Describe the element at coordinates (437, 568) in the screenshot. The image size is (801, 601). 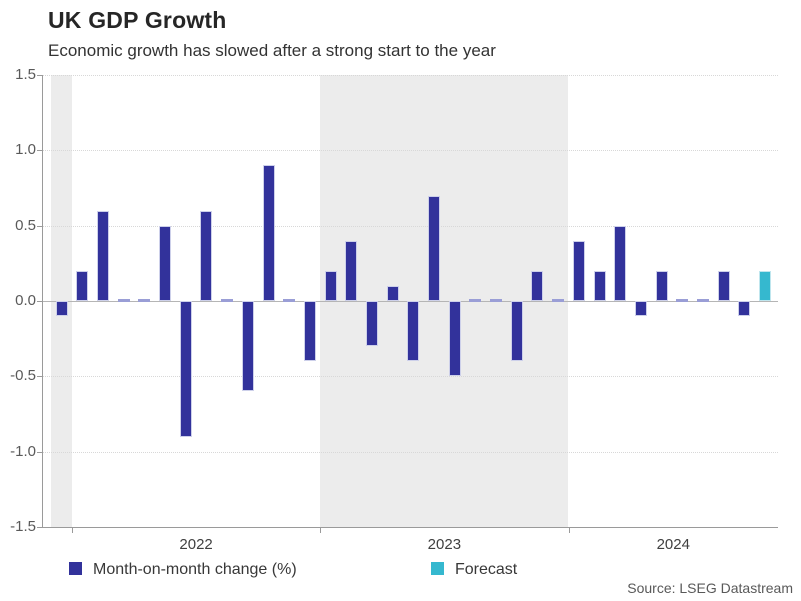
I see `legend-swatch-forecast` at that location.